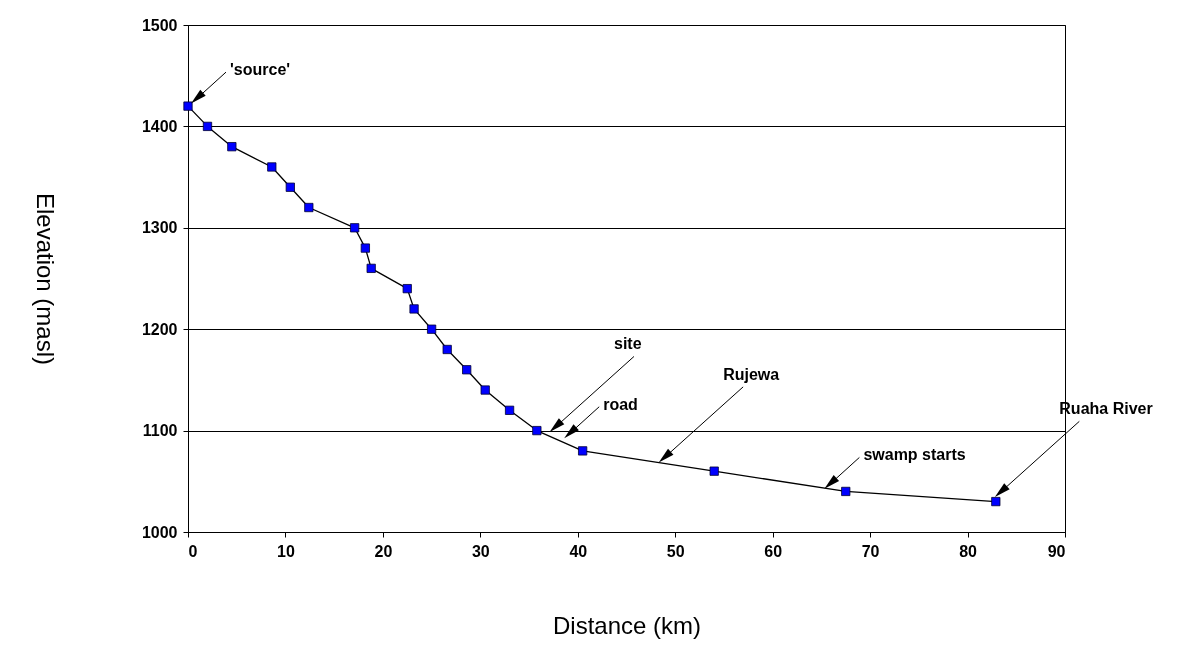  Describe the element at coordinates (480, 551) in the screenshot. I see `x-tick-label: 30` at that location.